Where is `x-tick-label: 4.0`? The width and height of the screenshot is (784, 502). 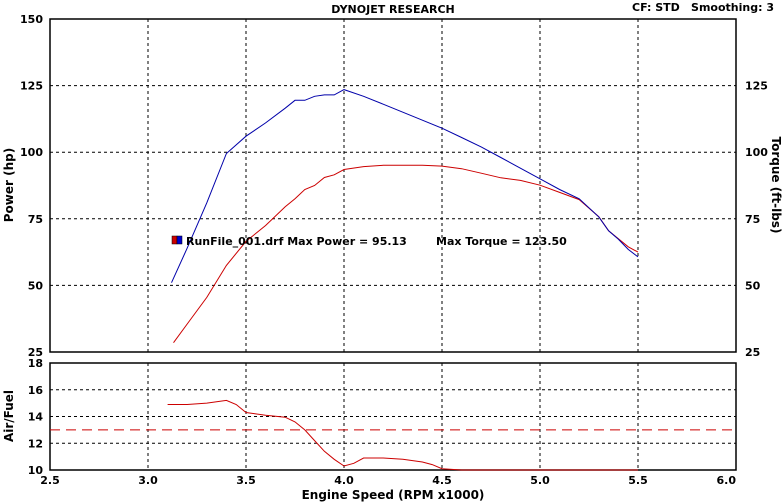 x-tick-label: 4.0 is located at coordinates (344, 480).